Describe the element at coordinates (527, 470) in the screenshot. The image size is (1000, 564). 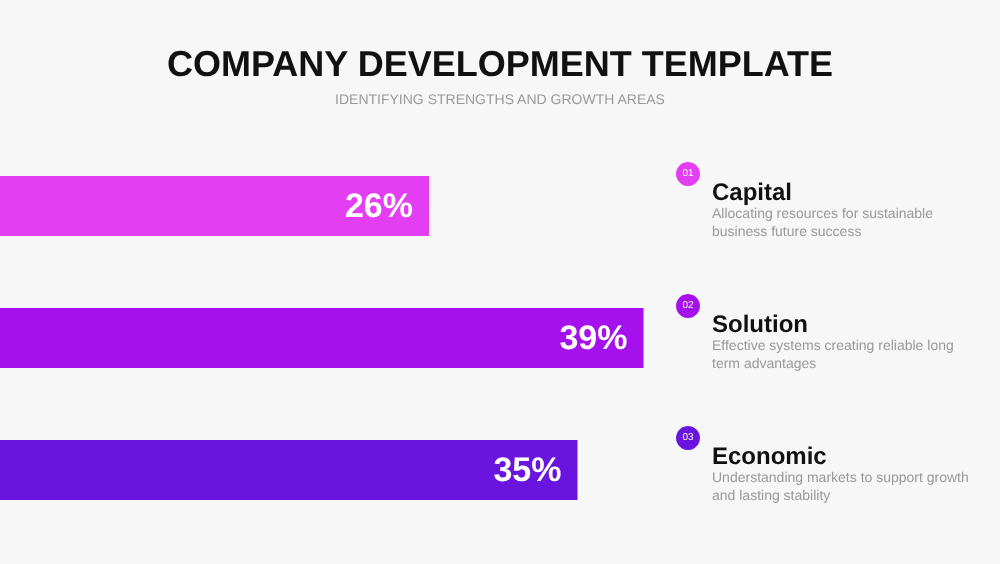
I see `data-label: 35%` at that location.